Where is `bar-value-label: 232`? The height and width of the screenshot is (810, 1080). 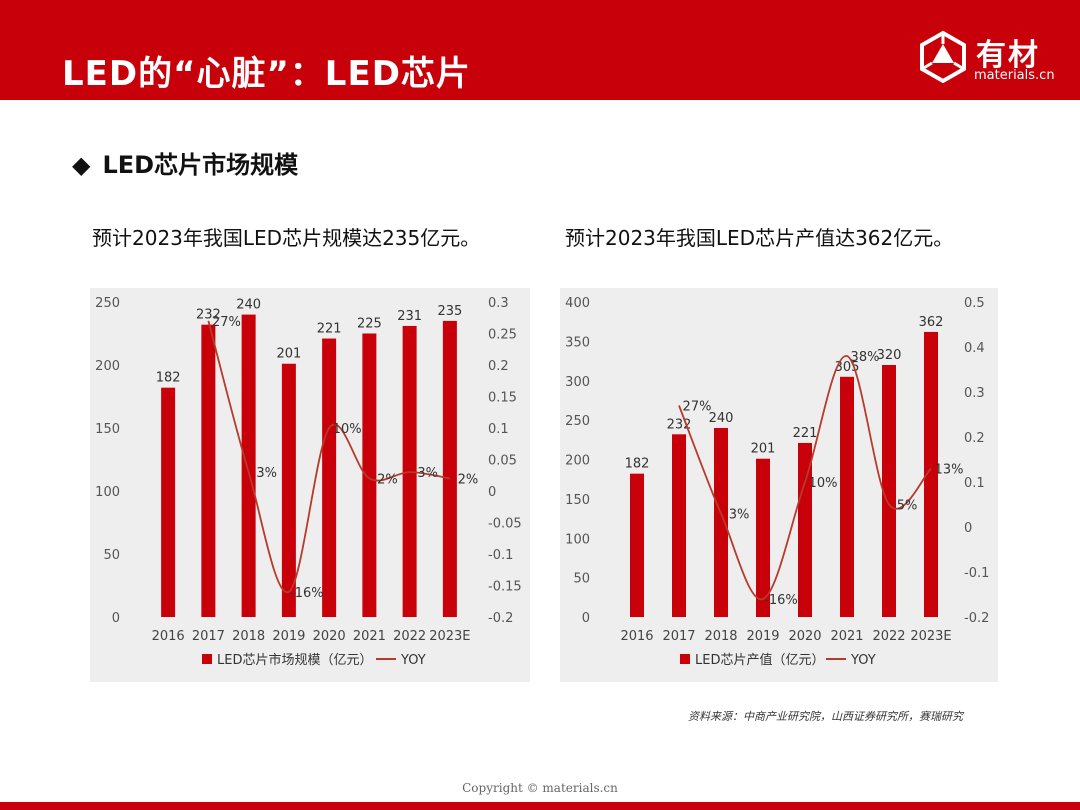
bar-value-label: 232 is located at coordinates (208, 315).